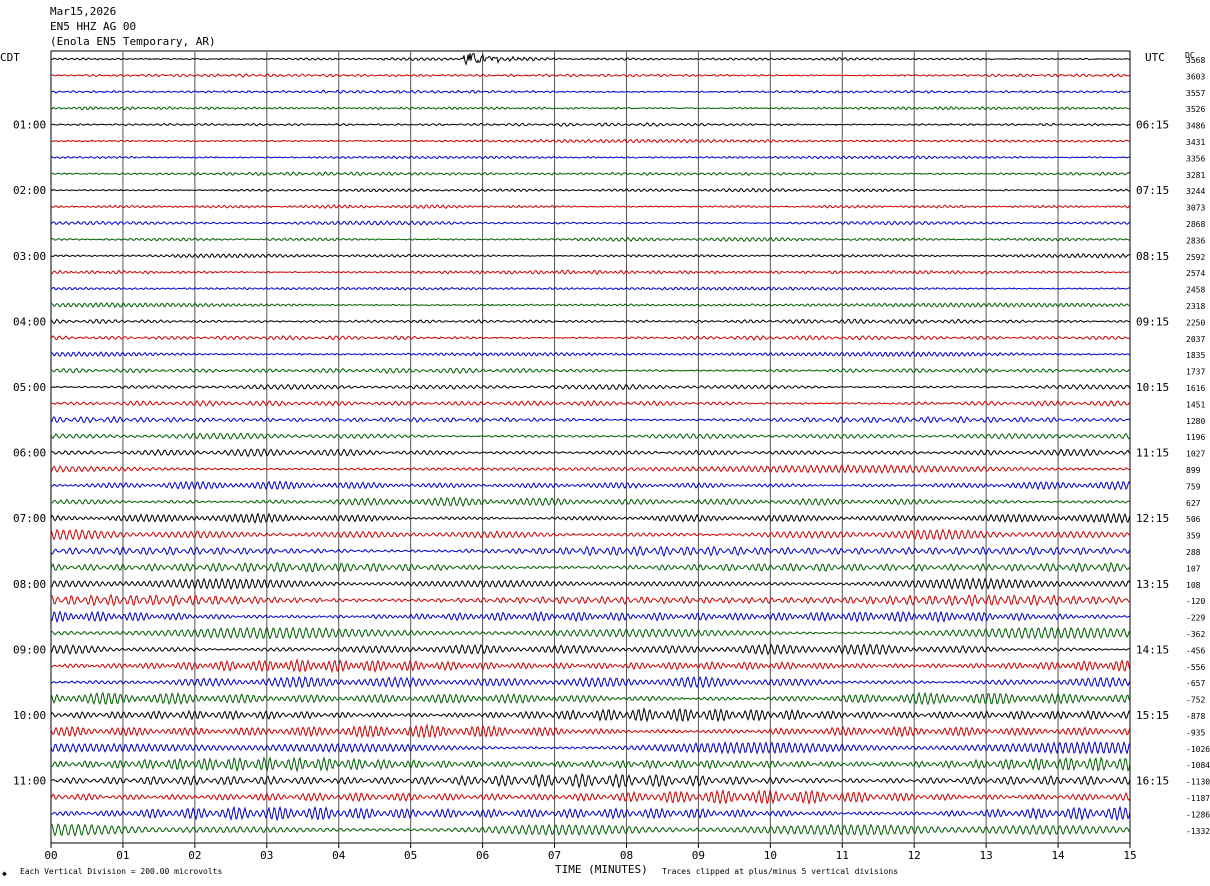  Describe the element at coordinates (122, 855) in the screenshot. I see `x-tick-label: 01` at that location.